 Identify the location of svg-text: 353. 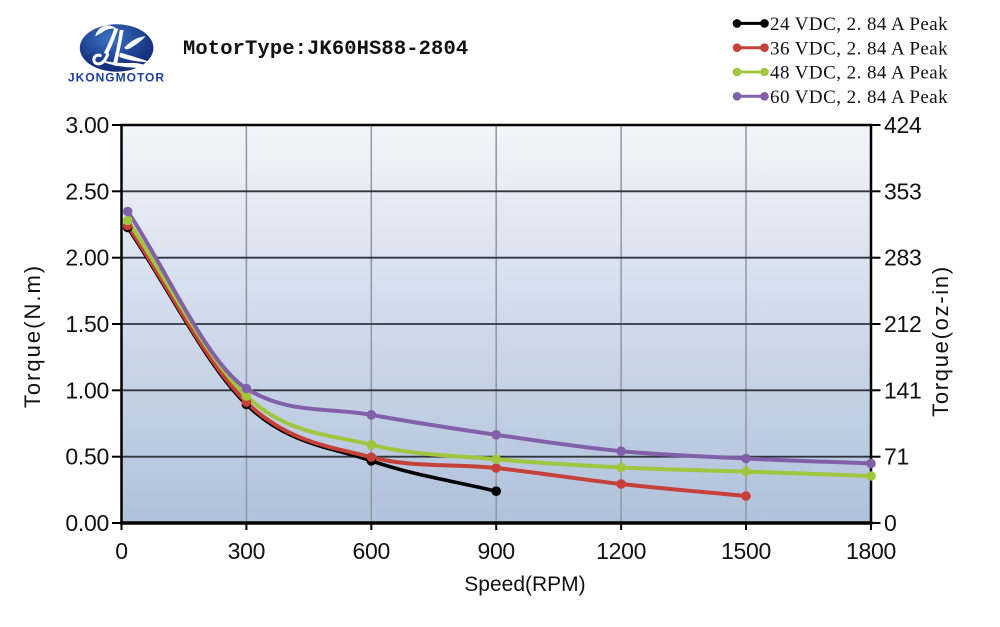
(902, 191).